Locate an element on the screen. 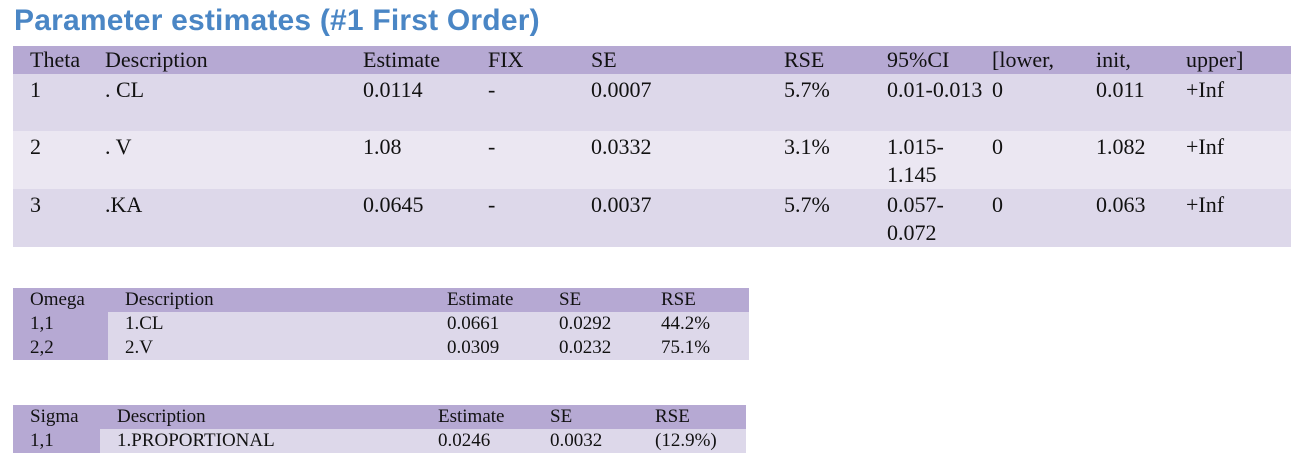 The width and height of the screenshot is (1296, 459). sigma-key: 1,1 is located at coordinates (56, 441).